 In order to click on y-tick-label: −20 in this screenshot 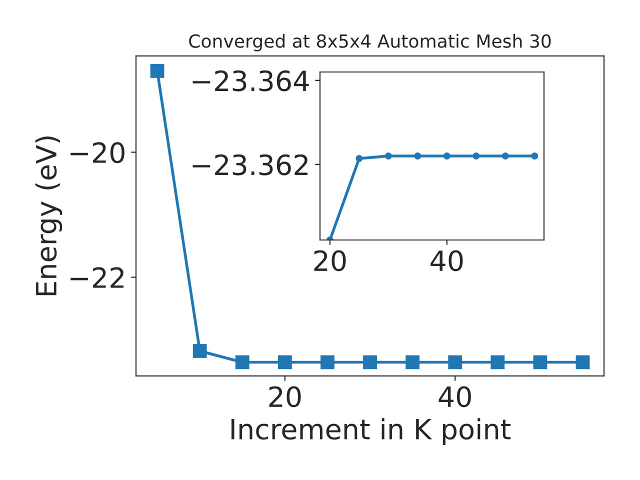, I will do `click(97, 153)`.